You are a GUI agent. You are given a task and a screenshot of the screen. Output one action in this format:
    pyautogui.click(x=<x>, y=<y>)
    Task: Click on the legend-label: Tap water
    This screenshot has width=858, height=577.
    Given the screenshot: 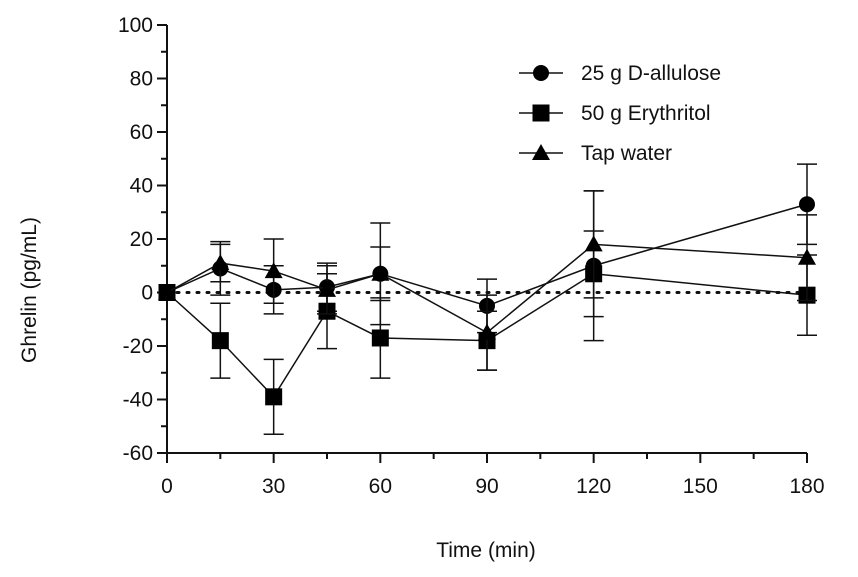 What is the action you would take?
    pyautogui.click(x=626, y=153)
    